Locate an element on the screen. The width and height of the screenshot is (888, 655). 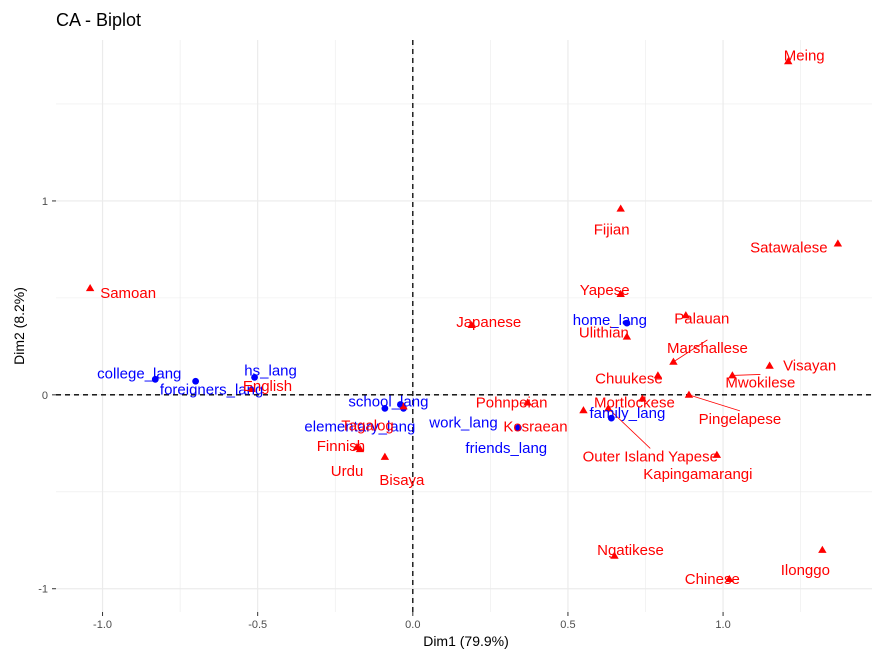
row-point-elementary-lang is located at coordinates (385, 408).